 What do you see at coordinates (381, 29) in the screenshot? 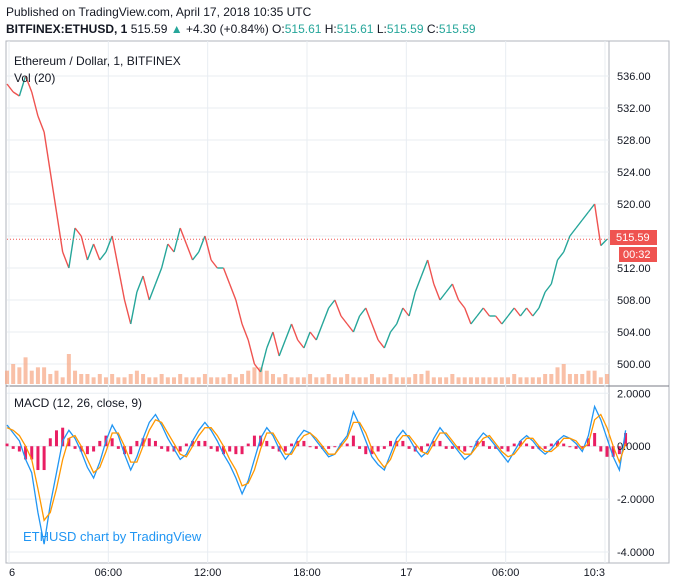
I see `low-label: L:` at bounding box center [381, 29].